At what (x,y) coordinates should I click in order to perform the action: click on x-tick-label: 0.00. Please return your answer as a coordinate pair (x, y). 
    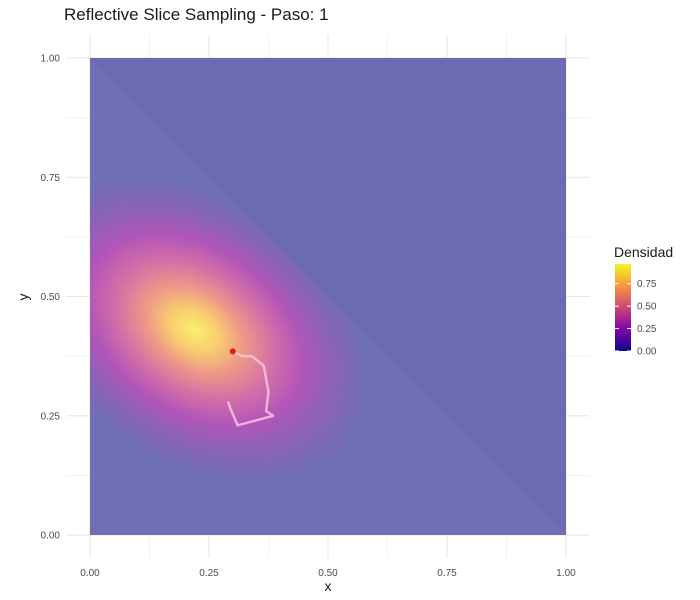
    Looking at the image, I should click on (90, 573).